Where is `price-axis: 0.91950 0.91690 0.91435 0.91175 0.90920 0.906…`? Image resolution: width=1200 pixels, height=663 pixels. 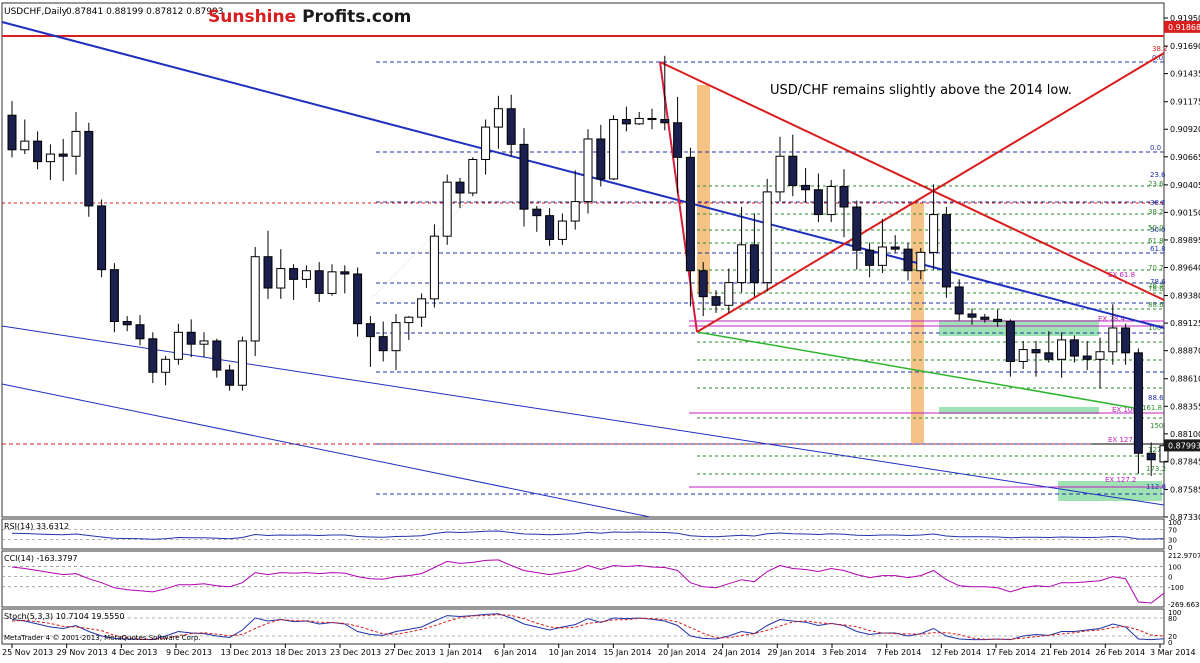 price-axis: 0.91950 0.91690 0.91435 0.91175 0.90920 0.906… is located at coordinates (1182, 268).